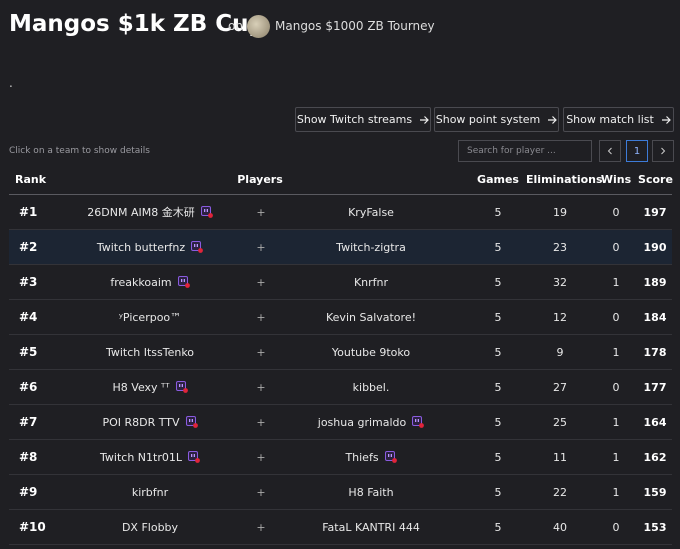 This screenshot has height=549, width=680. I want to click on eliminations: 22, so click(560, 492).